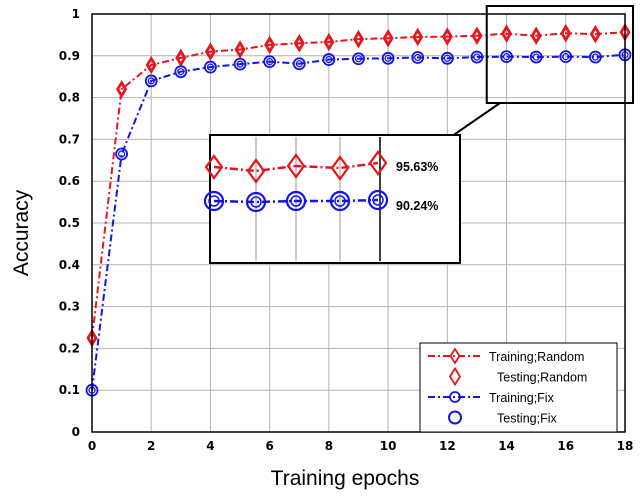 The width and height of the screenshot is (640, 499). What do you see at coordinates (69, 307) in the screenshot?
I see `y-tick-label: 0.3` at bounding box center [69, 307].